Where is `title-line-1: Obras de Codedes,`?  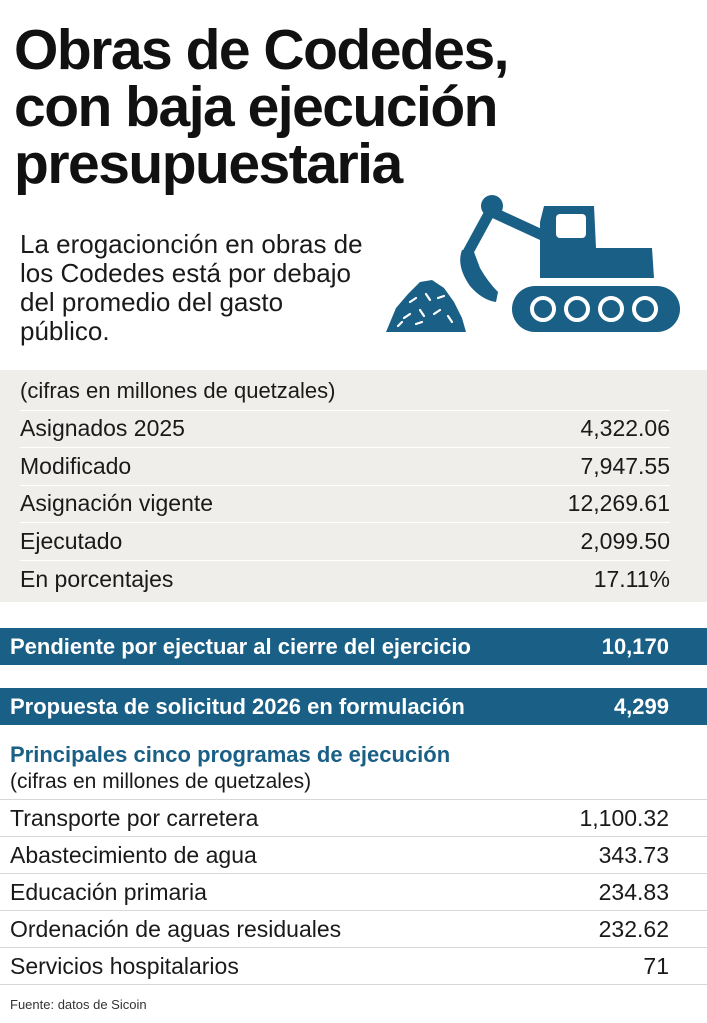
title-line-1: Obras de Codedes, is located at coordinates (262, 50).